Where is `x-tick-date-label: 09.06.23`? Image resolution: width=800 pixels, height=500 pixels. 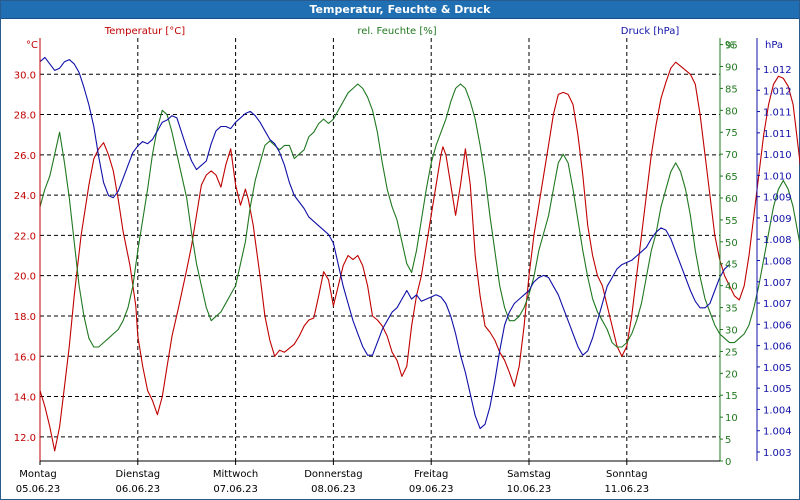 x-tick-date-label: 09.06.23 is located at coordinates (431, 489).